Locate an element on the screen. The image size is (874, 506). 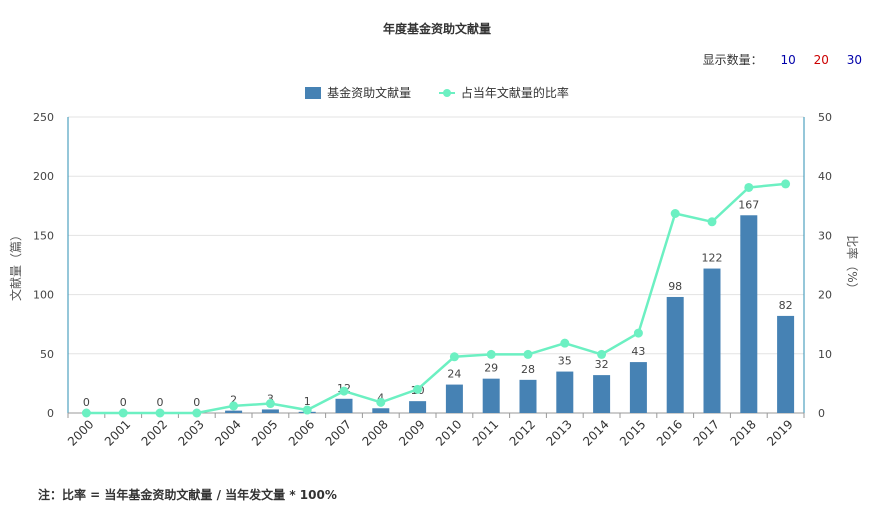
y-tick-label-right: 30 is located at coordinates (825, 235).